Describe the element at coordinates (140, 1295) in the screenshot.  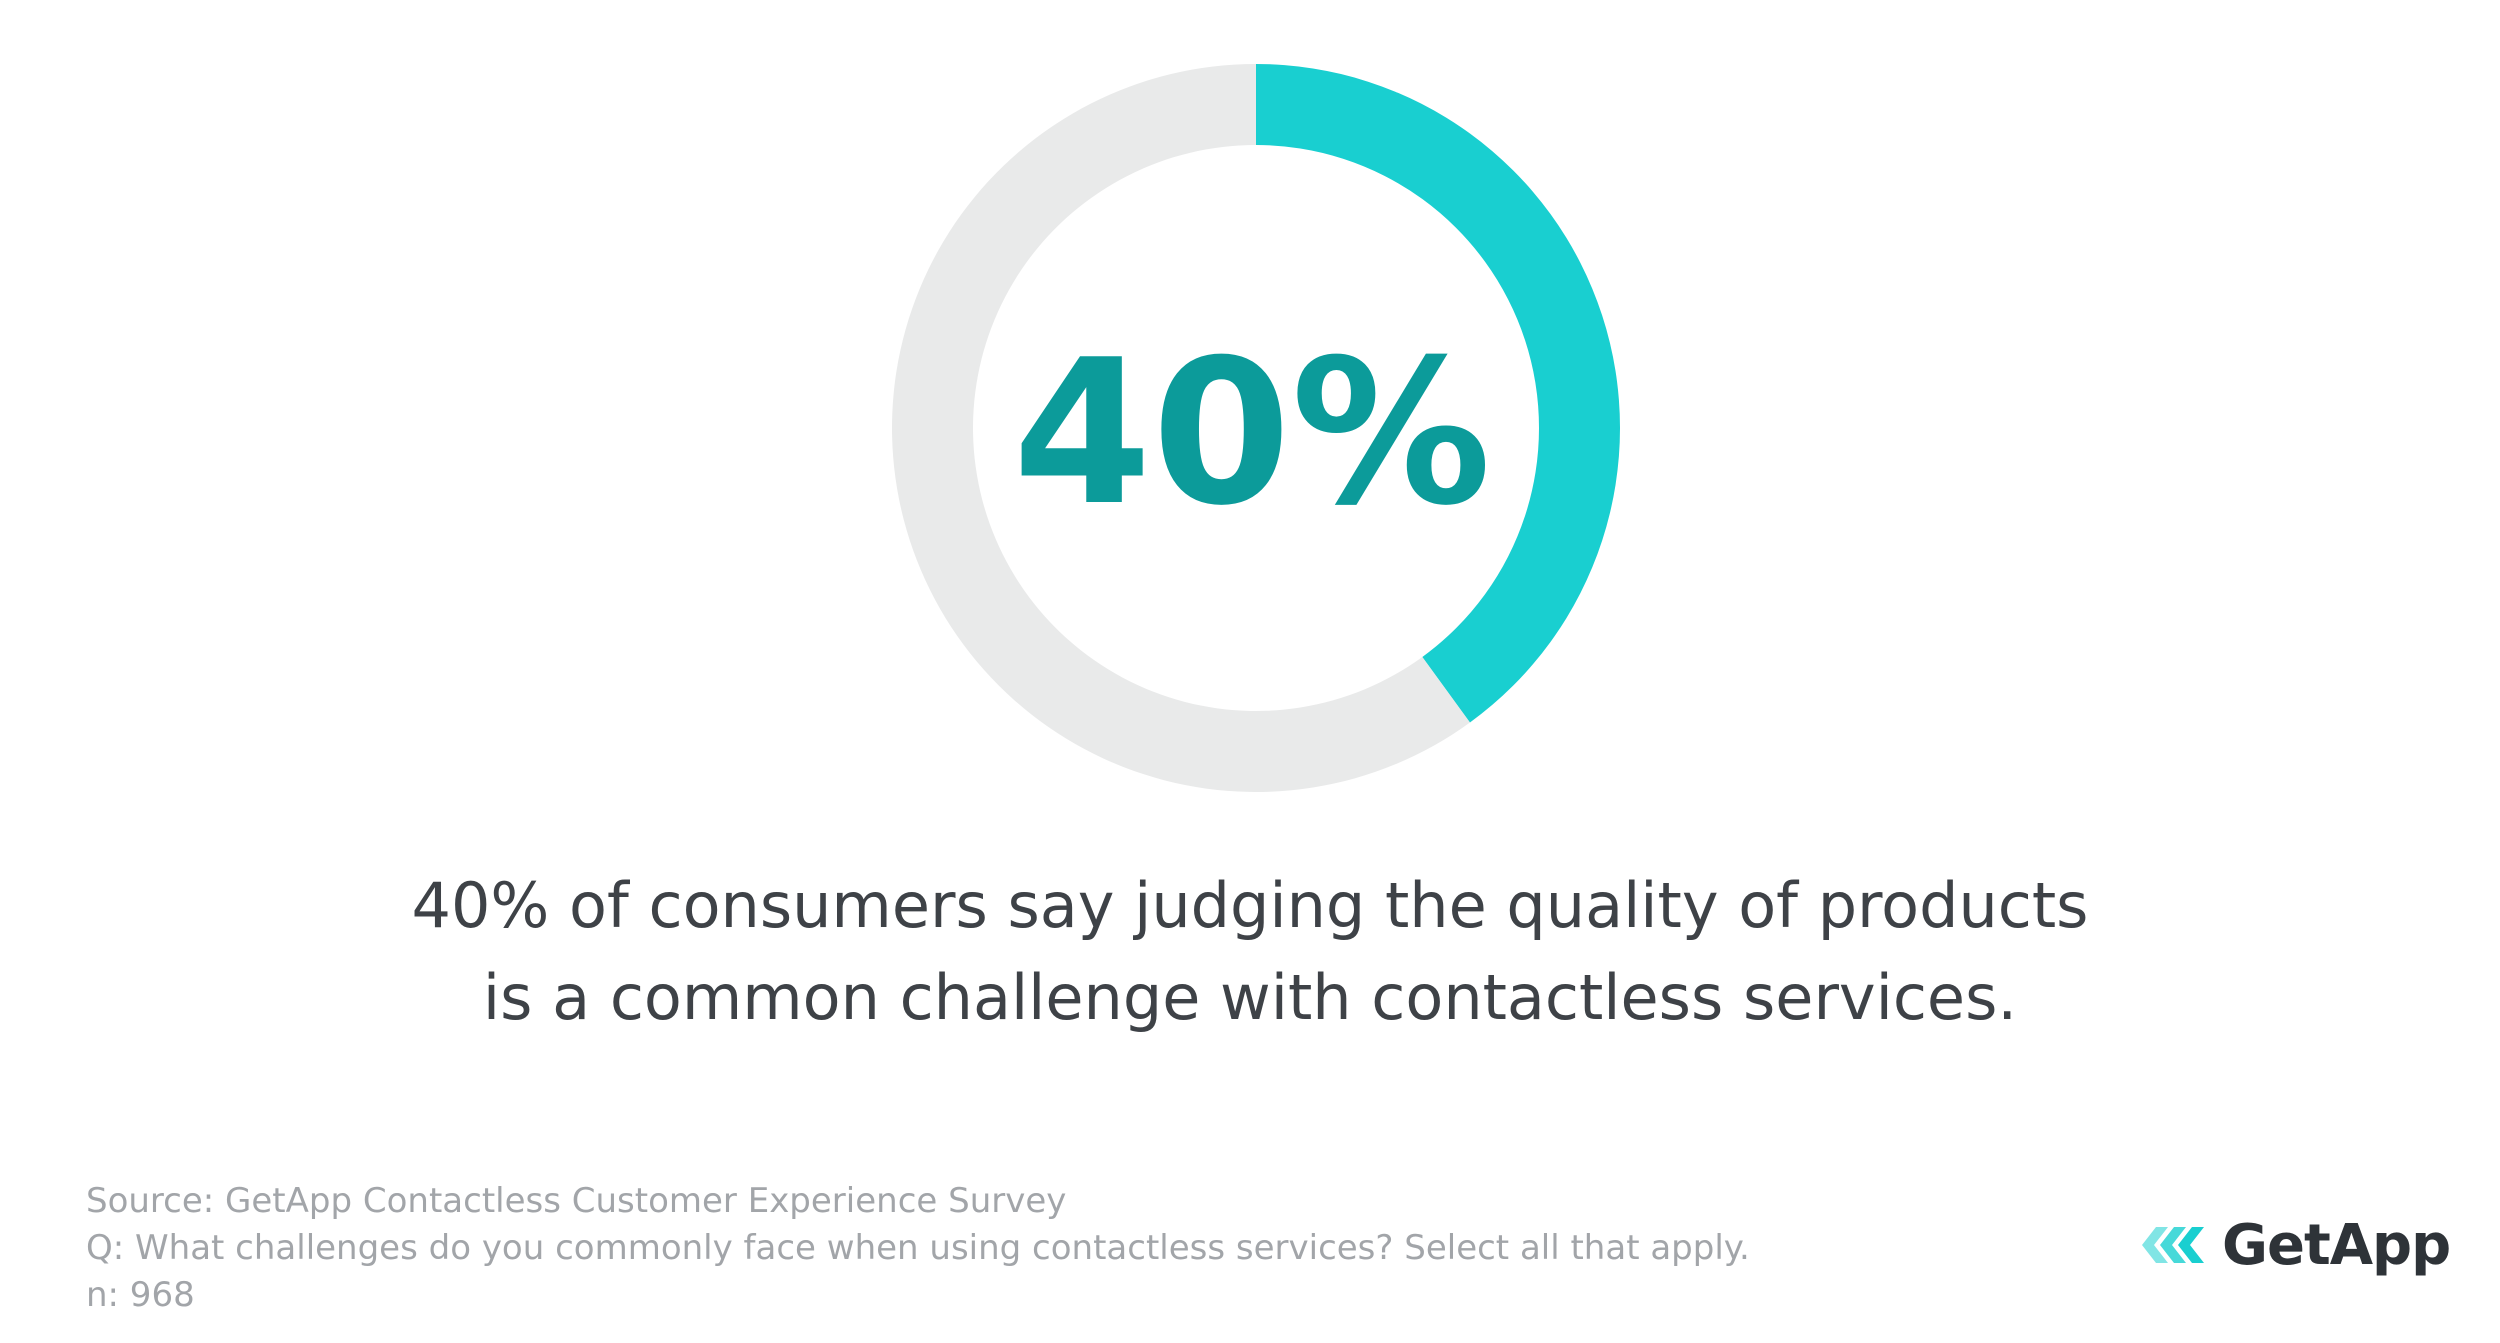
I see `footnote-sample: n: 968` at that location.